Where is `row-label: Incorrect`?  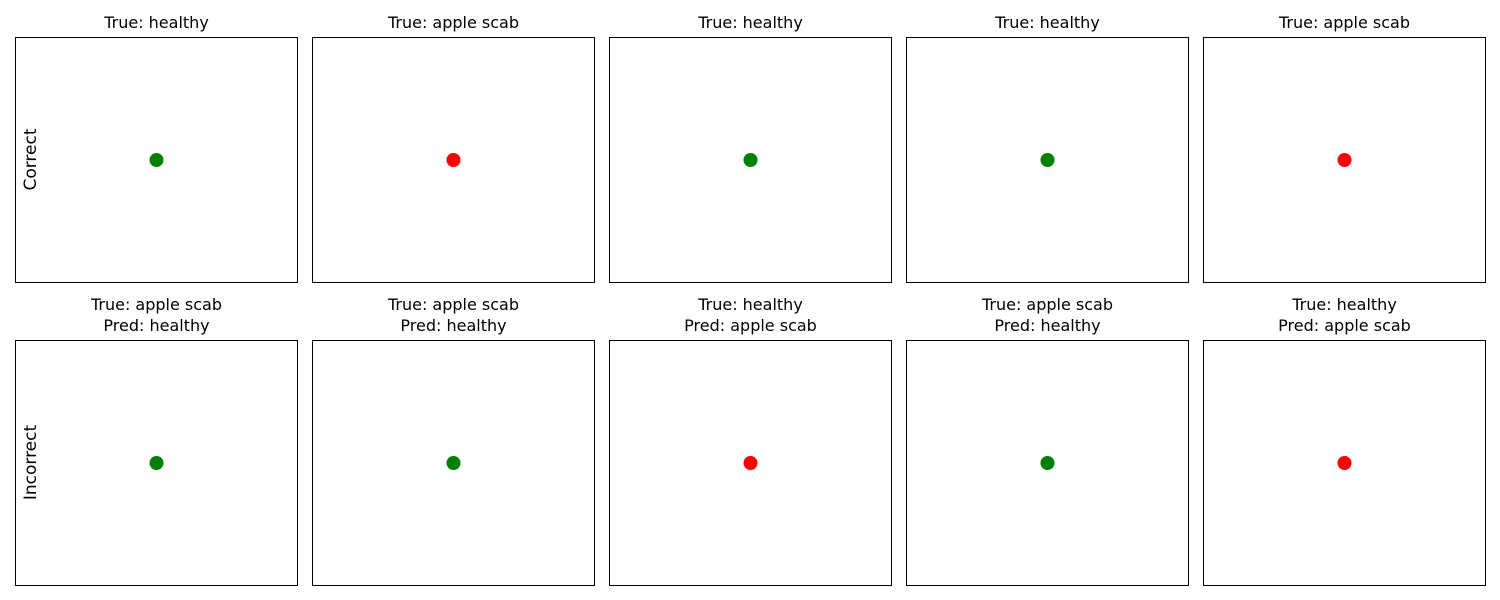 row-label: Incorrect is located at coordinates (31, 463).